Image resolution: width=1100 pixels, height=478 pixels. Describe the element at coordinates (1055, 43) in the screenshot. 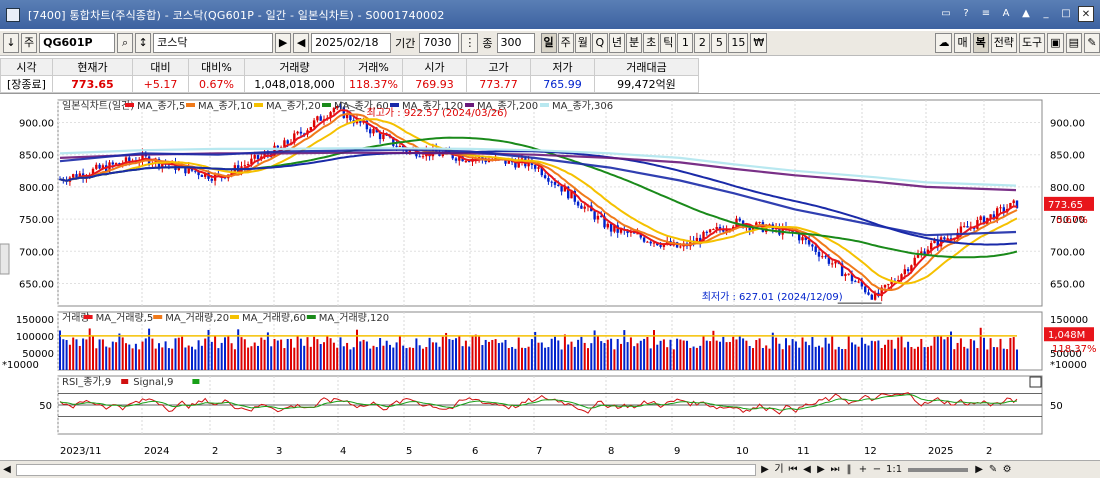

I see `folder-icon: ▣` at that location.